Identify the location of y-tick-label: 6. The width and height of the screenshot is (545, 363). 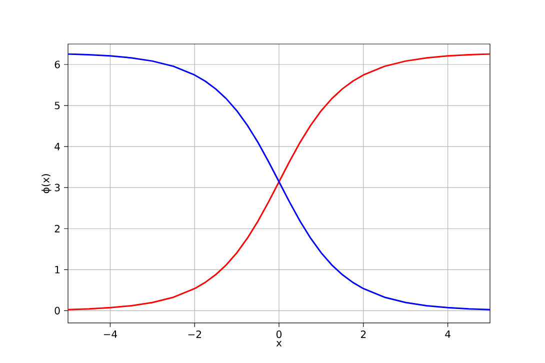
(57, 64).